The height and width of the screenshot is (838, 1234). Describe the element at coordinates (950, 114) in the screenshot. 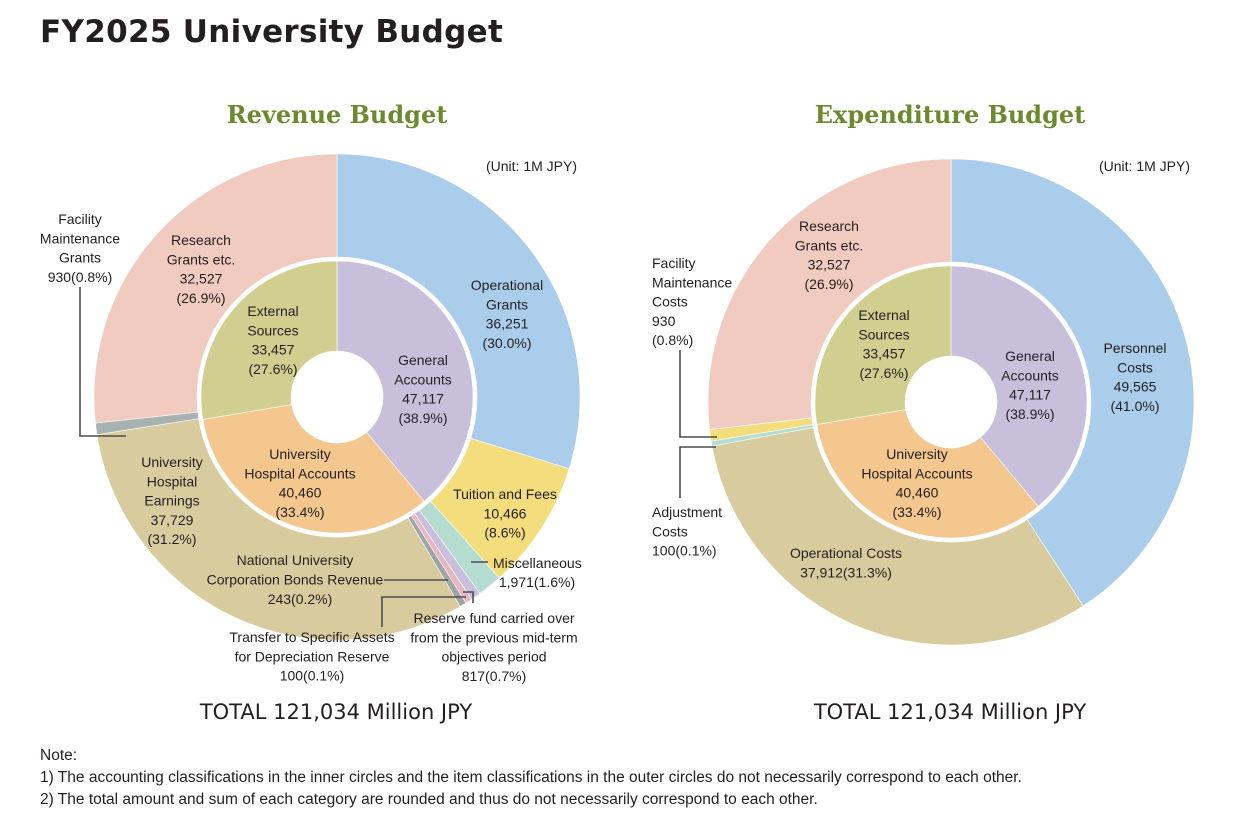

I see `expenditure-chart-title: Expenditure Budget` at that location.